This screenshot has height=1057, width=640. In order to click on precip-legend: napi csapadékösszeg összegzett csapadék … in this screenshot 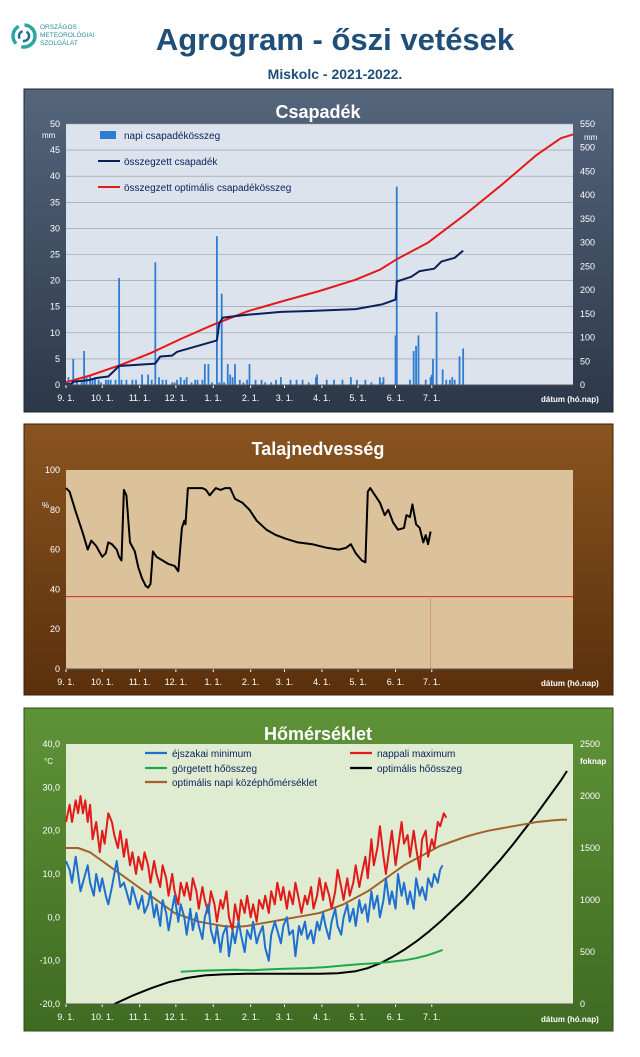, I will do `click(194, 162)`.